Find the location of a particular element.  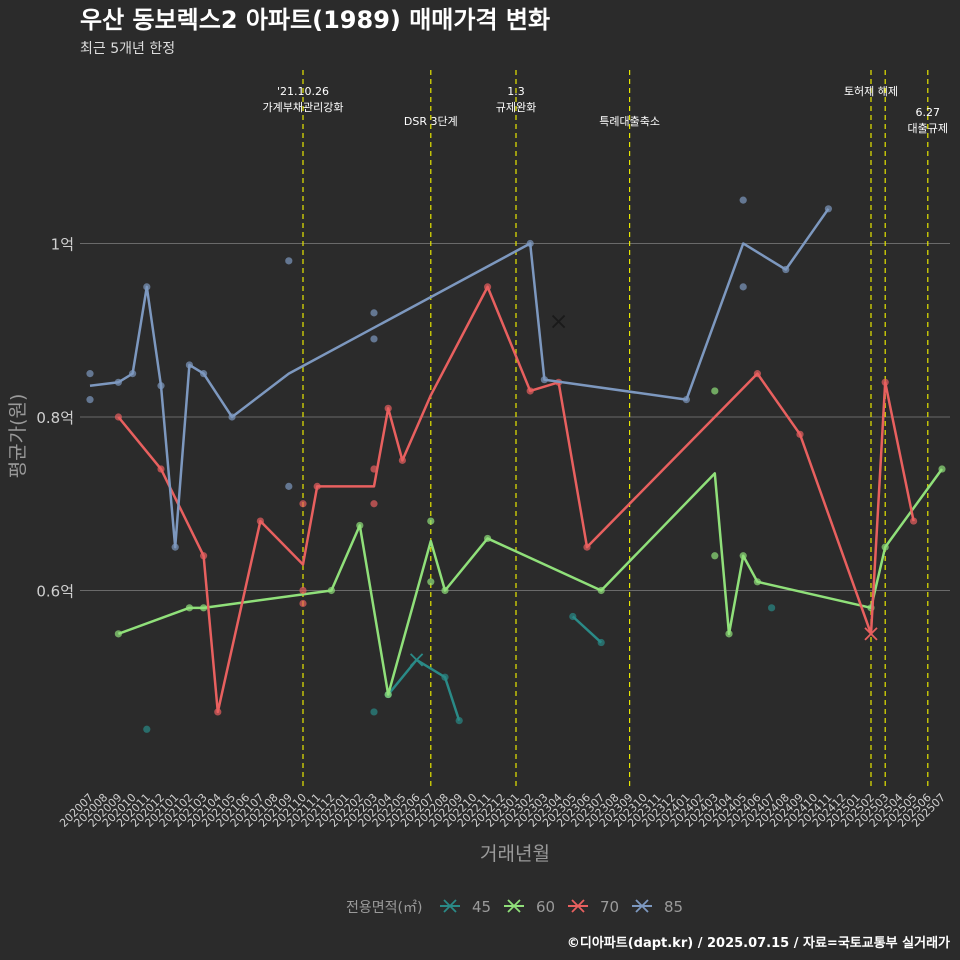

event-label: 6.27 is located at coordinates (928, 112).